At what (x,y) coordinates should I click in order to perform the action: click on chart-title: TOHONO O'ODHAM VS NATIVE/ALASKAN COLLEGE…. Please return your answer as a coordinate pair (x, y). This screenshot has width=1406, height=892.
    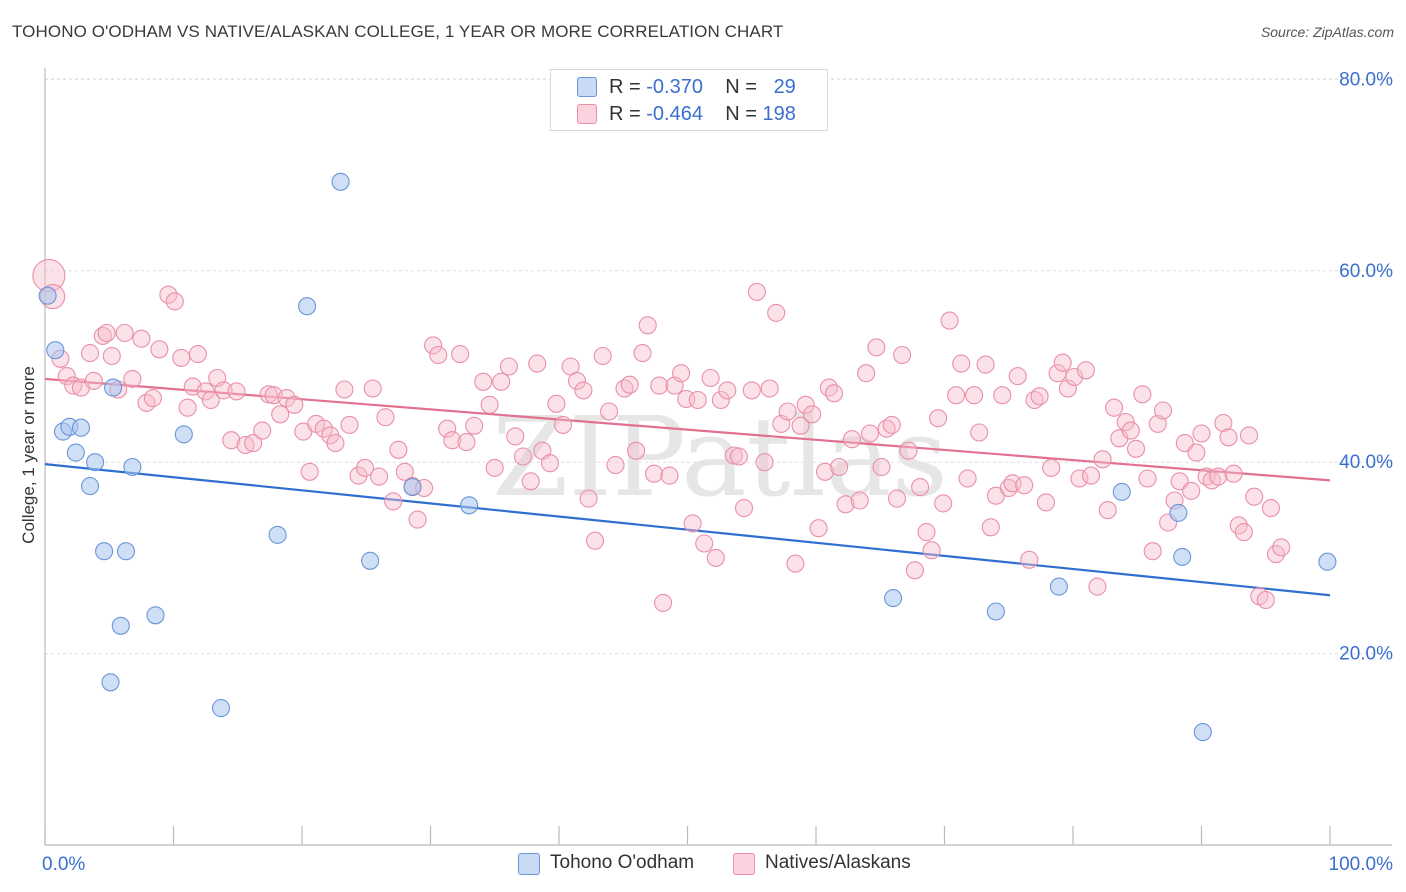
    Looking at the image, I should click on (398, 31).